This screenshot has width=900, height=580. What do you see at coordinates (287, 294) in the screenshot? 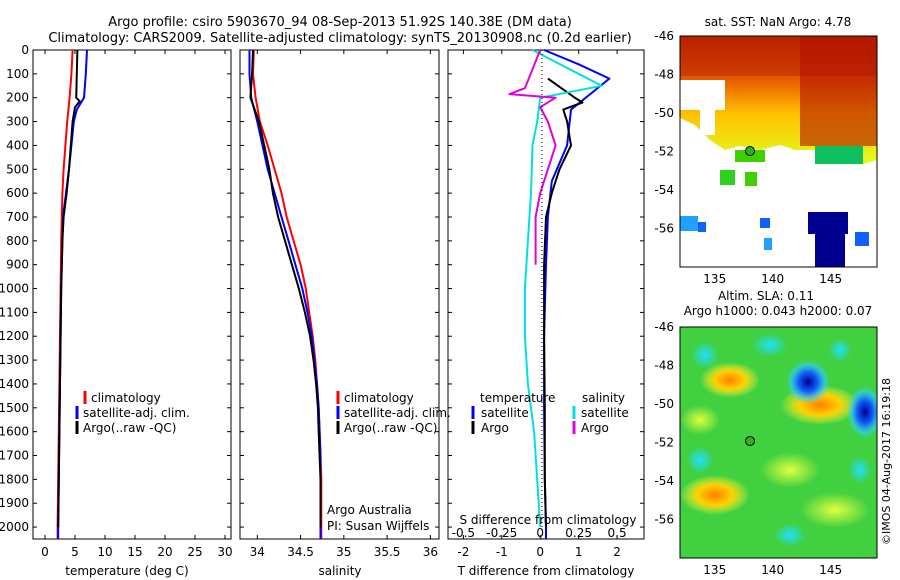
I see `climatology-series` at bounding box center [287, 294].